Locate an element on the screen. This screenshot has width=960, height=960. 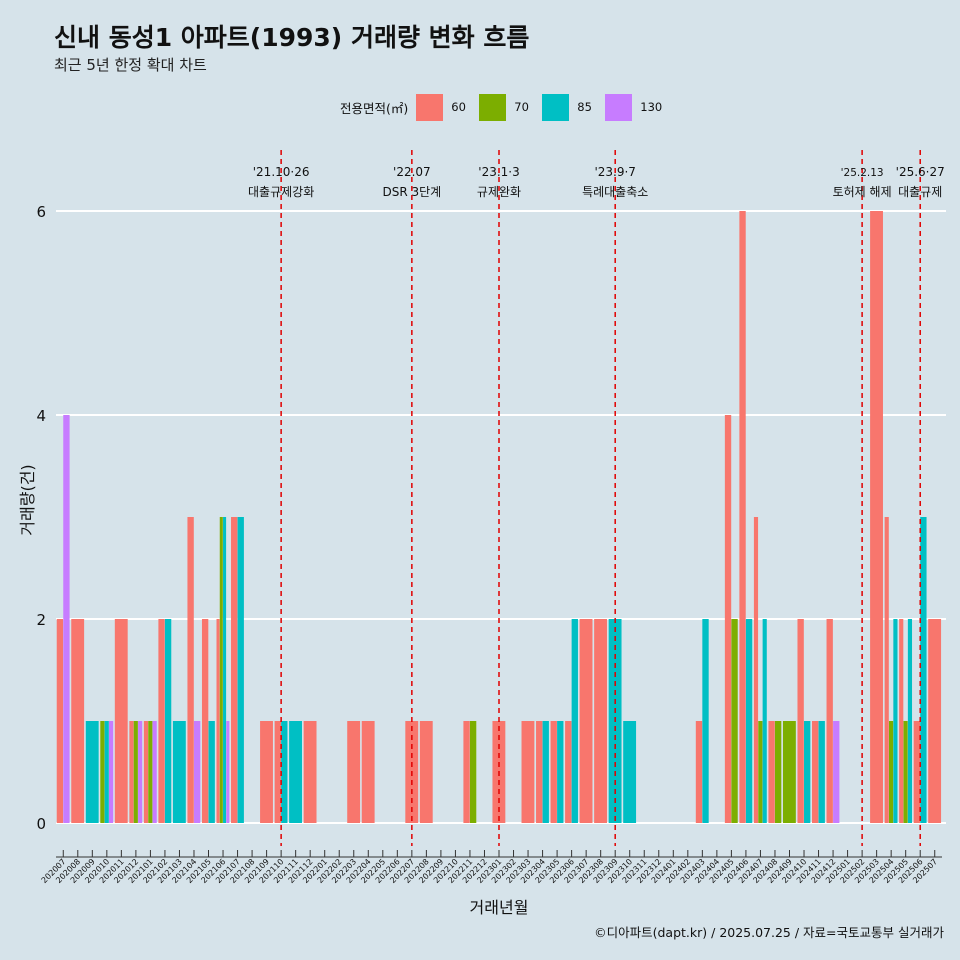
event-date-1: '22.07 is located at coordinates (412, 172).